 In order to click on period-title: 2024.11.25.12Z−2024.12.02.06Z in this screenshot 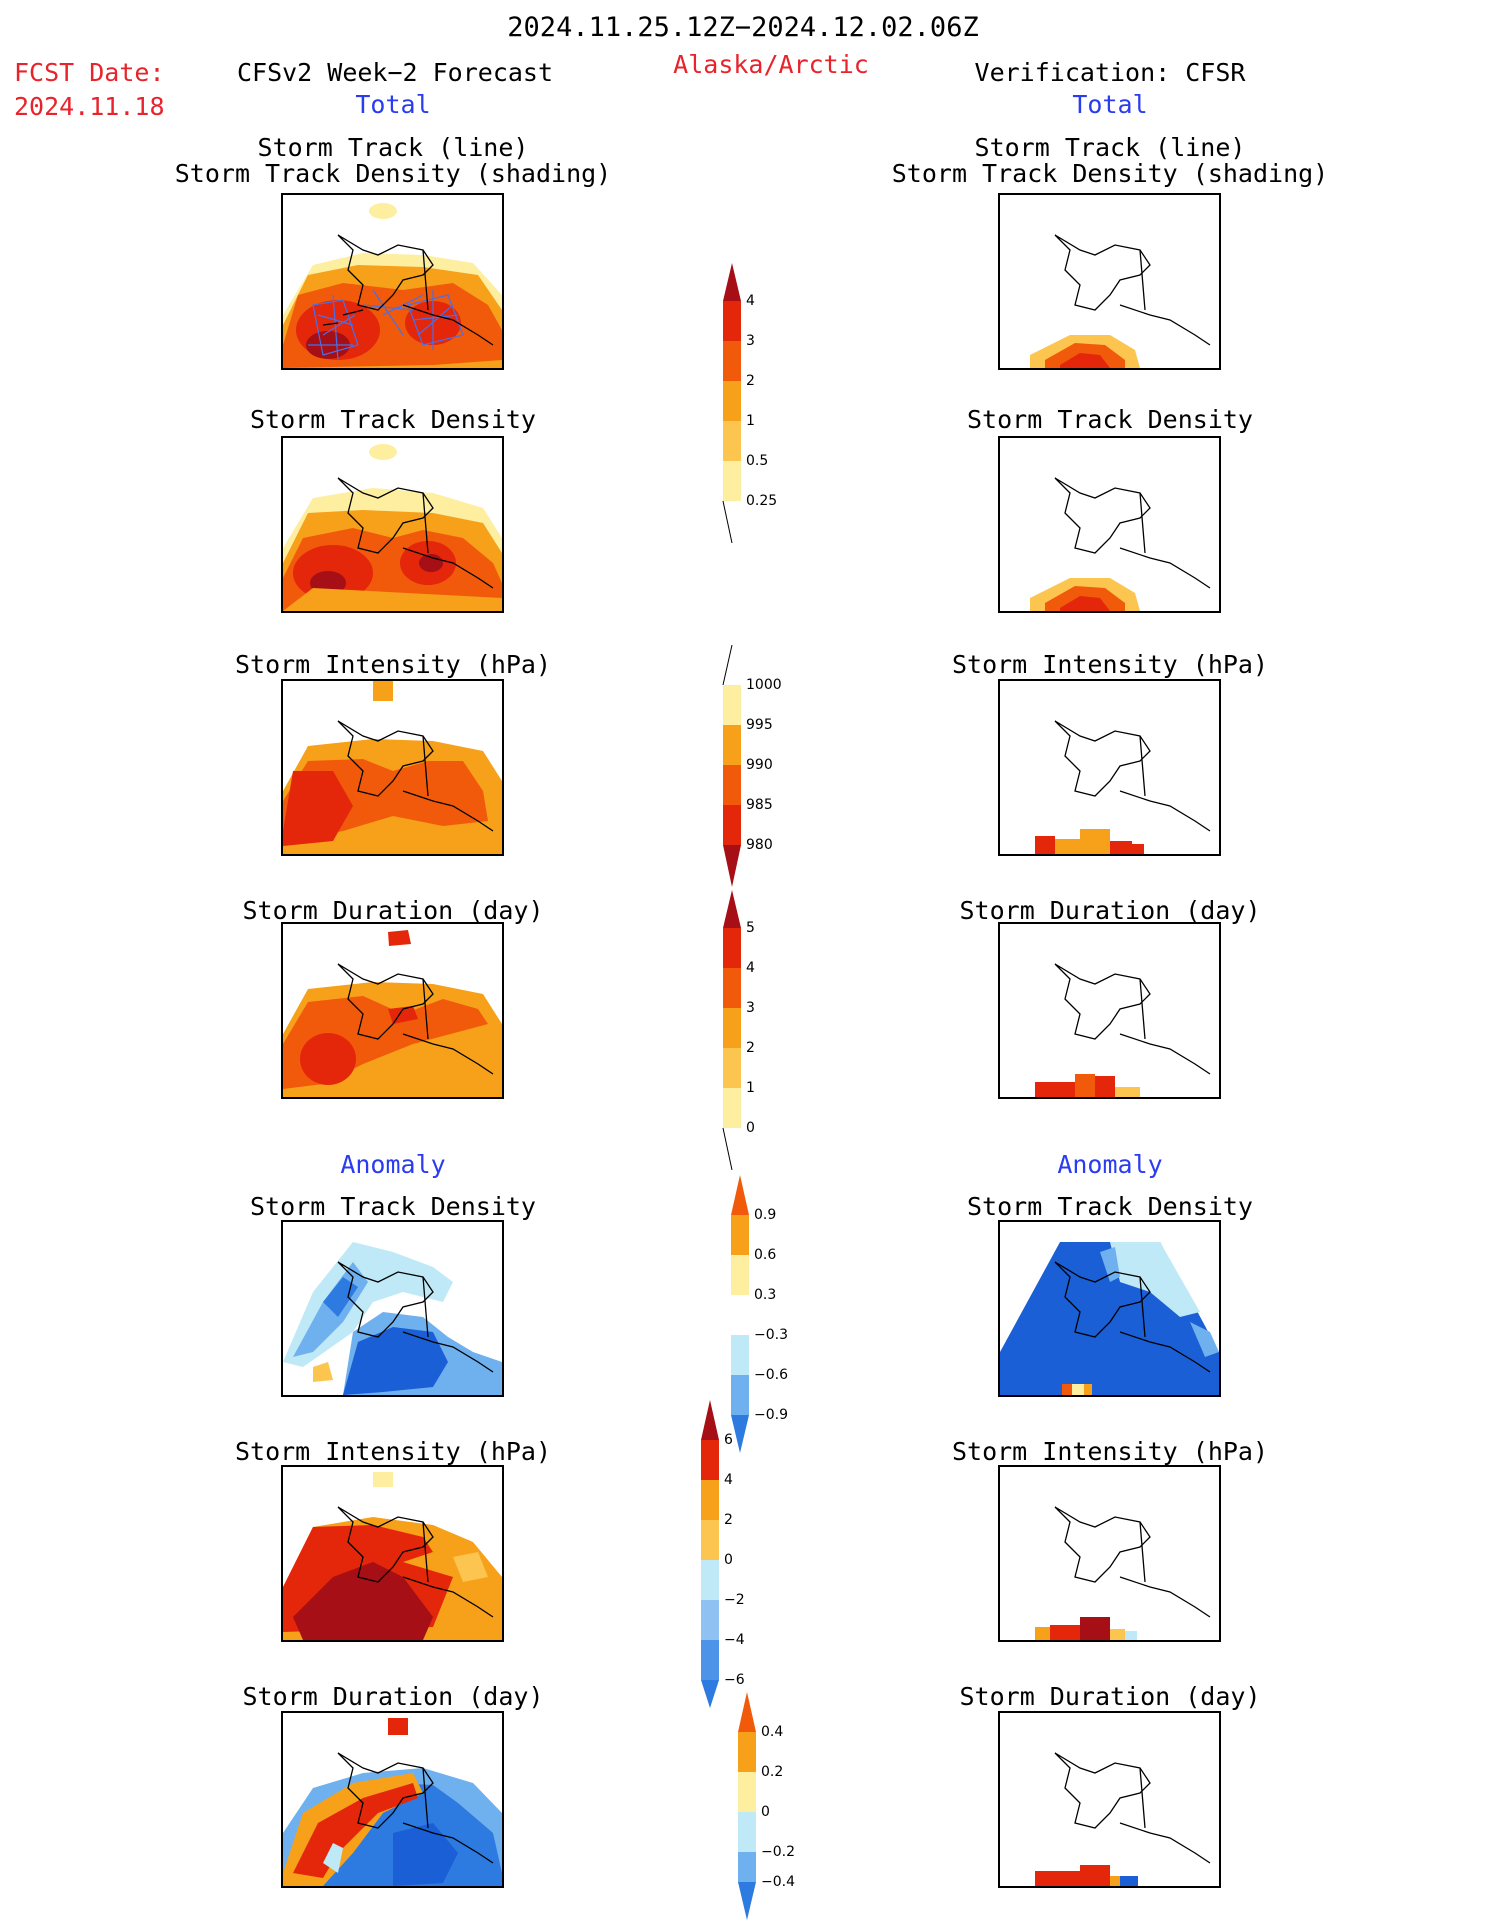, I will do `click(743, 27)`.